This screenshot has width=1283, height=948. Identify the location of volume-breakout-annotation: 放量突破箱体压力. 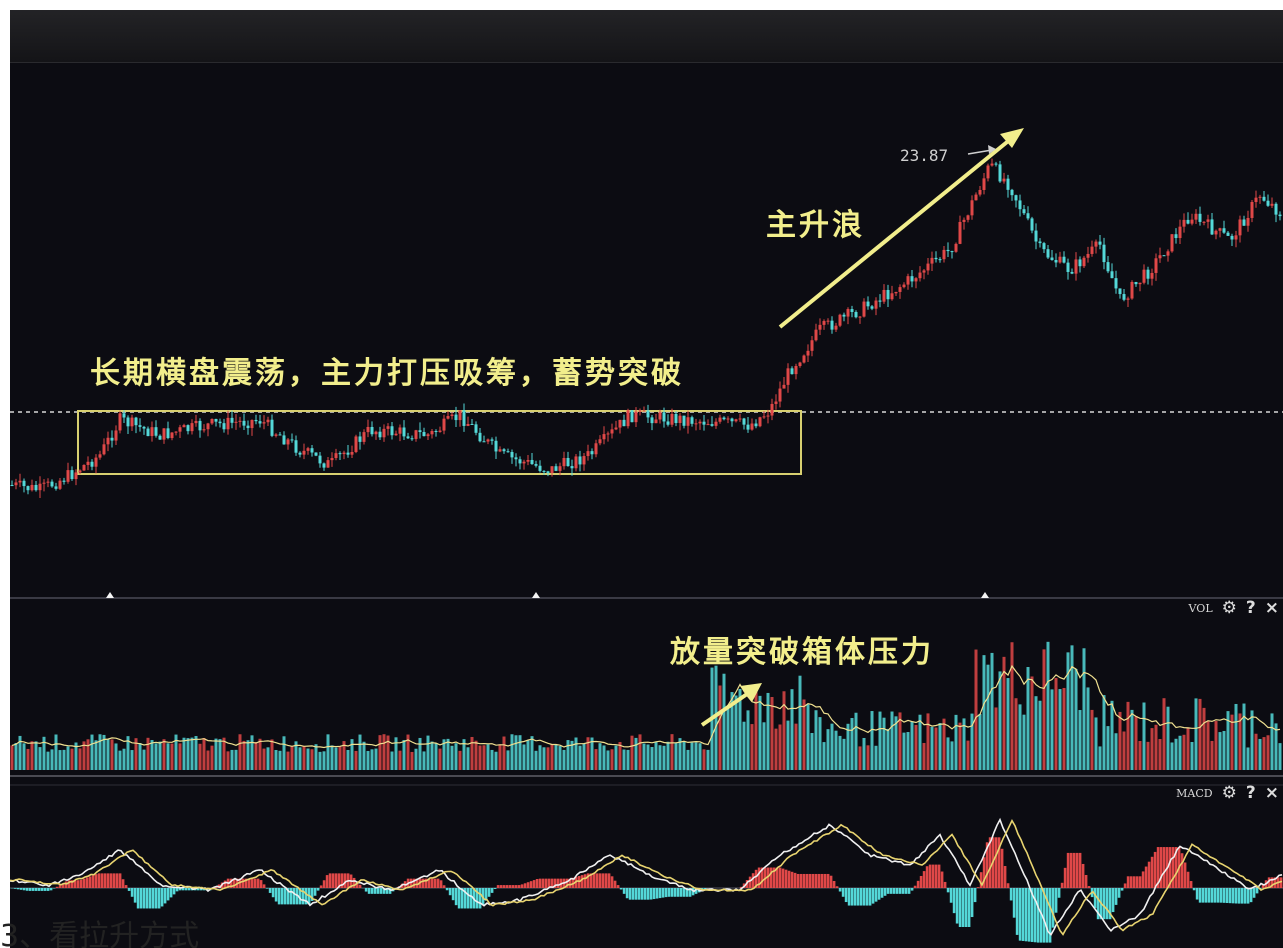
(802, 652).